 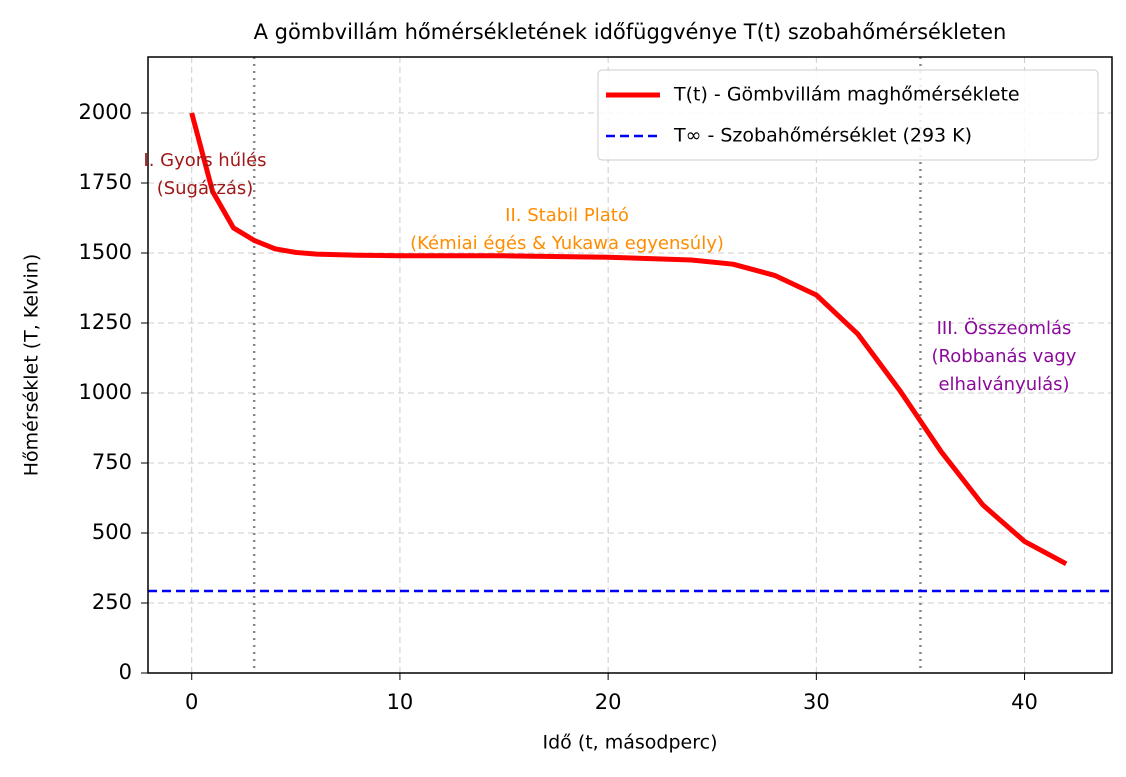 I want to click on y-tick-label: 0, so click(x=125, y=672).